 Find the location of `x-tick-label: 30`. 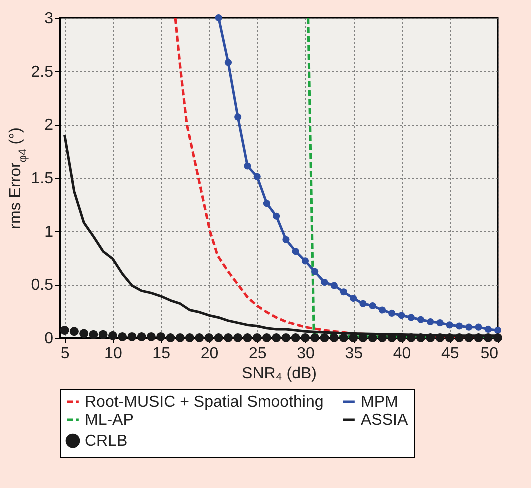

x-tick-label: 30 is located at coordinates (306, 354).